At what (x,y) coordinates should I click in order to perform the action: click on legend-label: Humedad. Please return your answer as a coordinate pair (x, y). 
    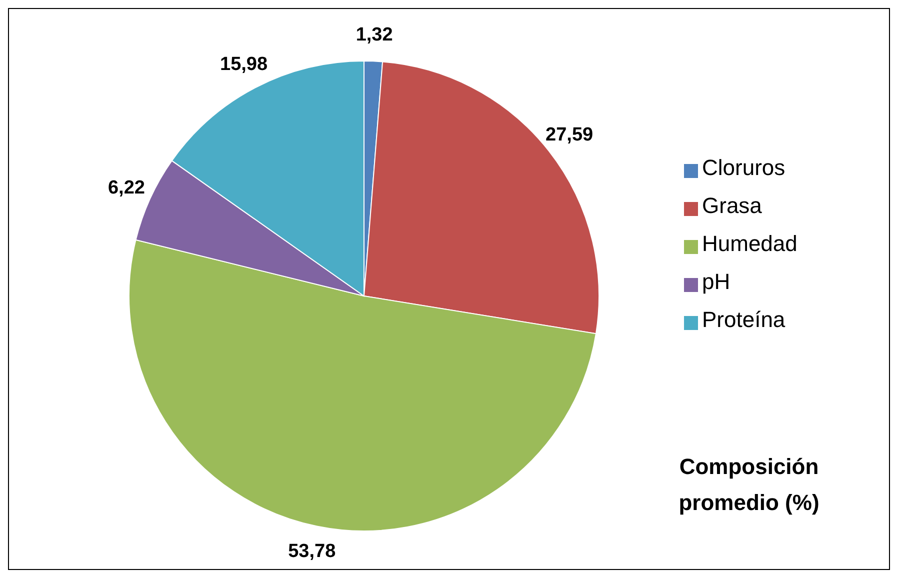
    Looking at the image, I should click on (750, 243).